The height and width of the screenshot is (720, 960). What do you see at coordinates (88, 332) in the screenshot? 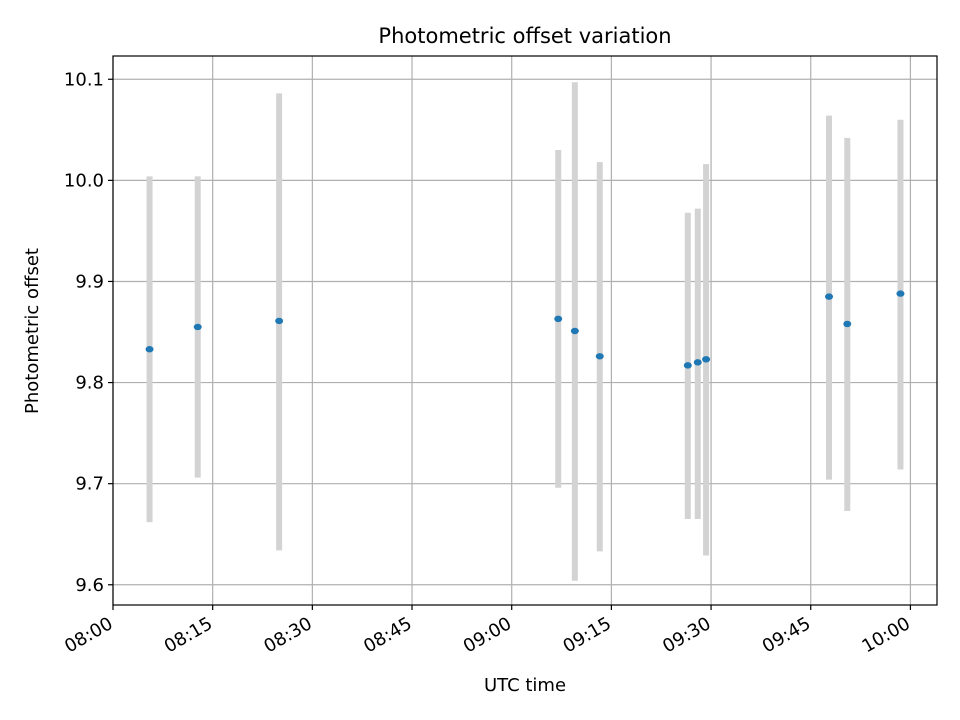
I see `y-axis-ticks: 9.6 9.7 9.8 9.9 10.0 10.1` at bounding box center [88, 332].